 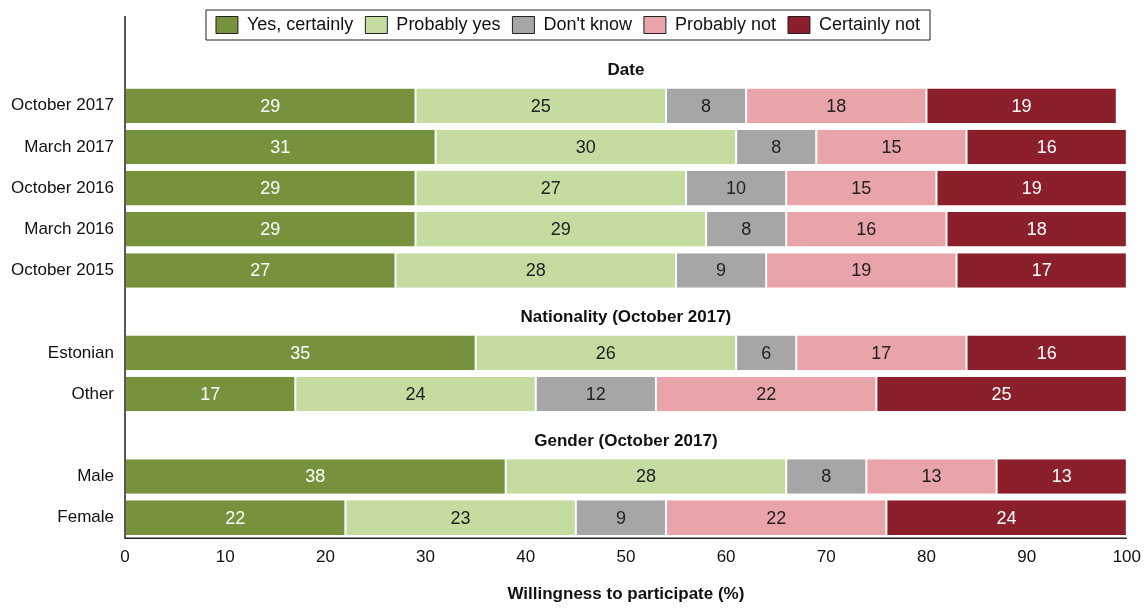 What do you see at coordinates (426, 557) in the screenshot?
I see `x-tick-label: 30` at bounding box center [426, 557].